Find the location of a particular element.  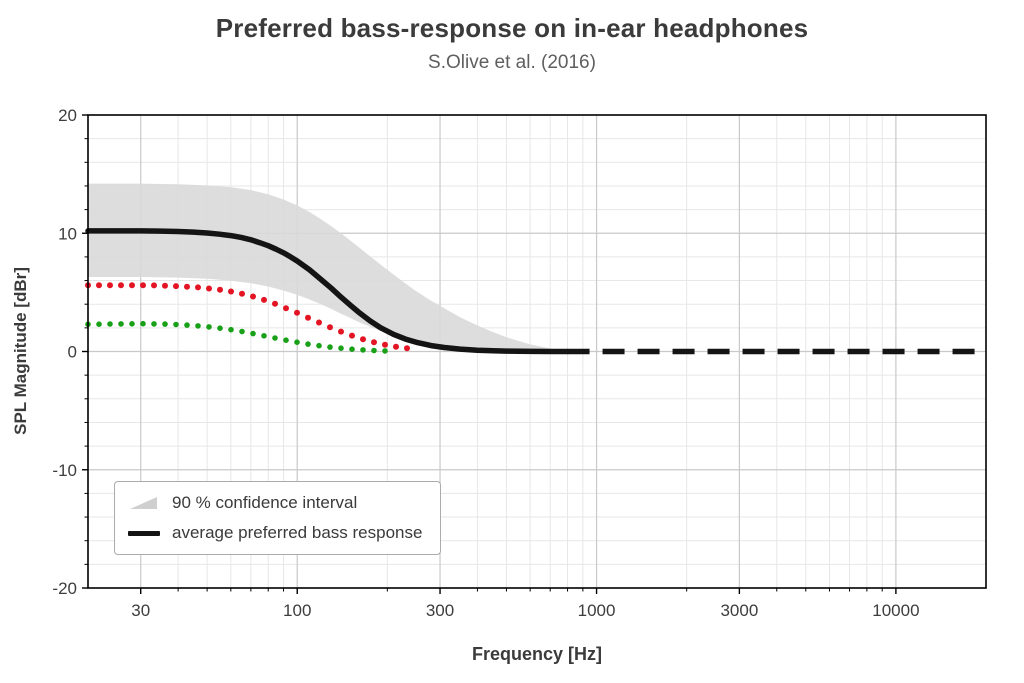

y-tick-labels: -20 -10 0 10 20 is located at coordinates (64, 352).